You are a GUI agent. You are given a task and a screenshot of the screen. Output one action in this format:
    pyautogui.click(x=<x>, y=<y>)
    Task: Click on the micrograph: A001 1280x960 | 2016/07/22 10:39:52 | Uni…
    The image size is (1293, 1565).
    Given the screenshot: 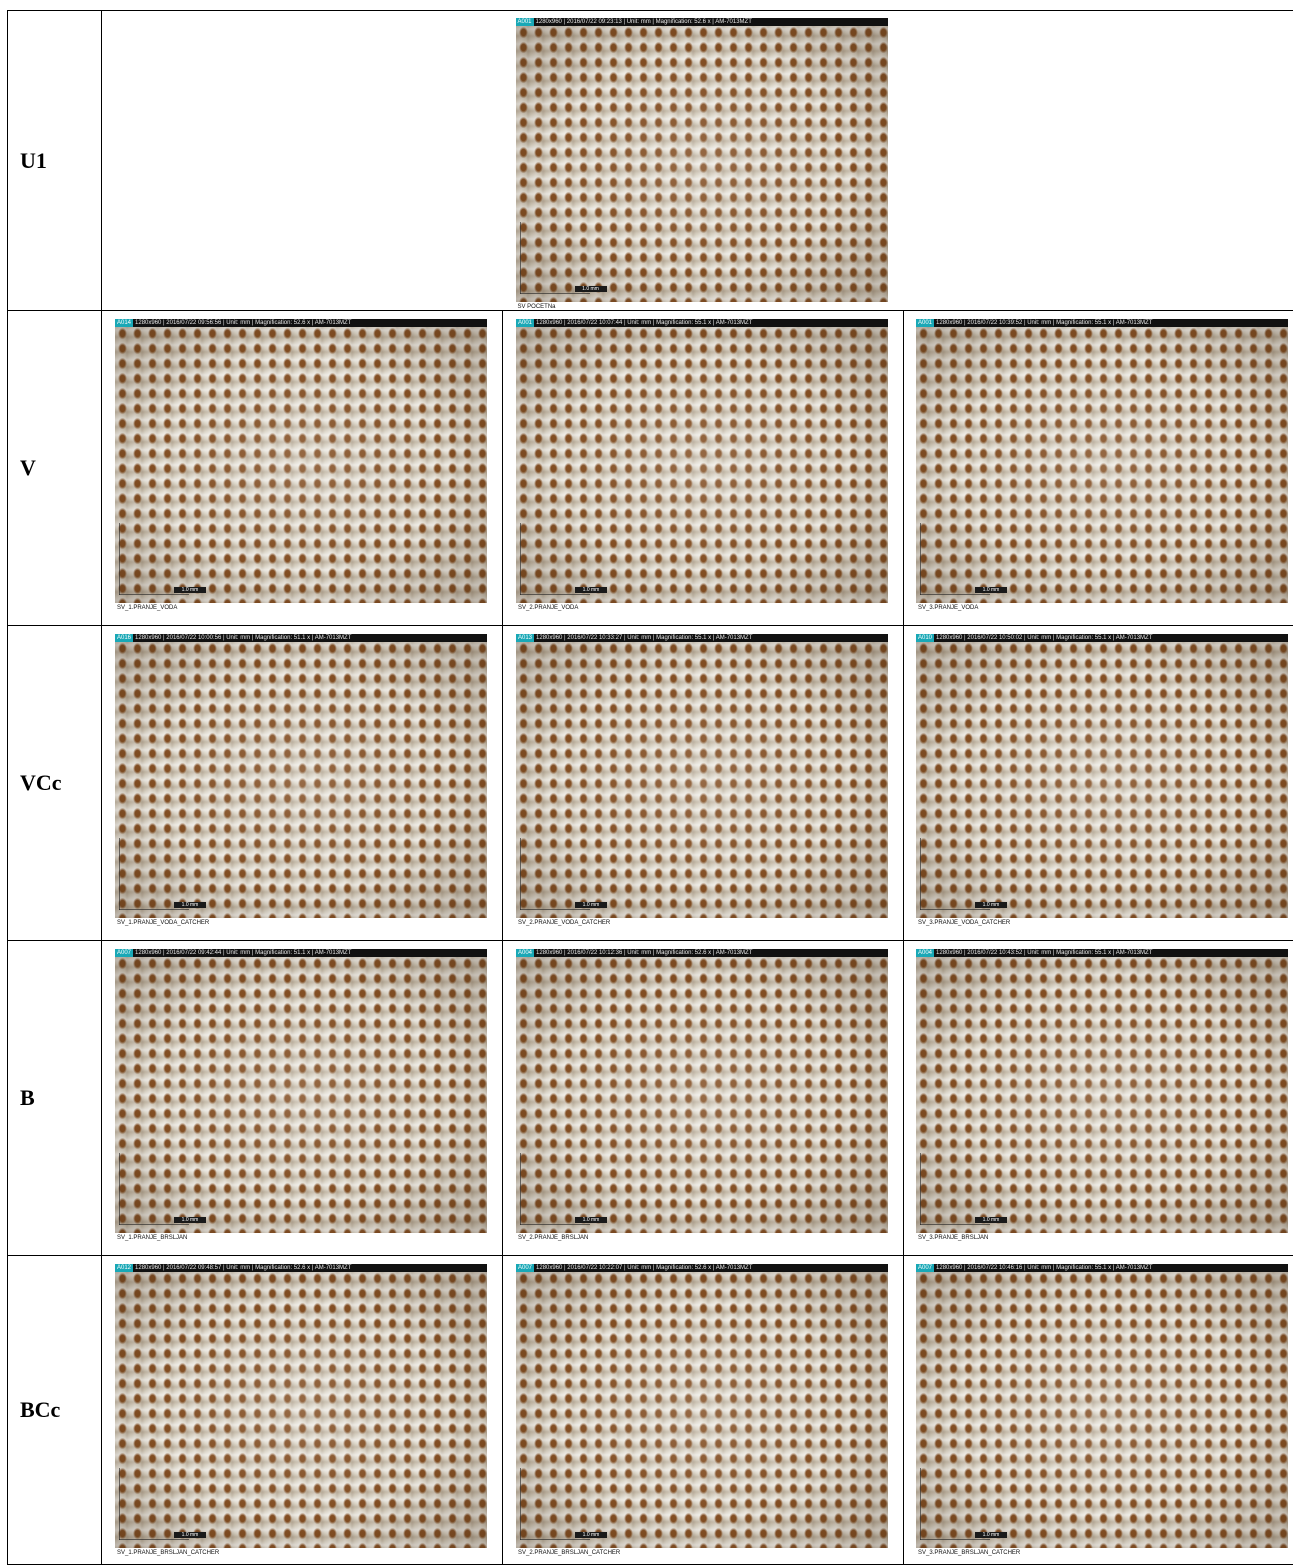 What is the action you would take?
    pyautogui.click(x=1102, y=465)
    